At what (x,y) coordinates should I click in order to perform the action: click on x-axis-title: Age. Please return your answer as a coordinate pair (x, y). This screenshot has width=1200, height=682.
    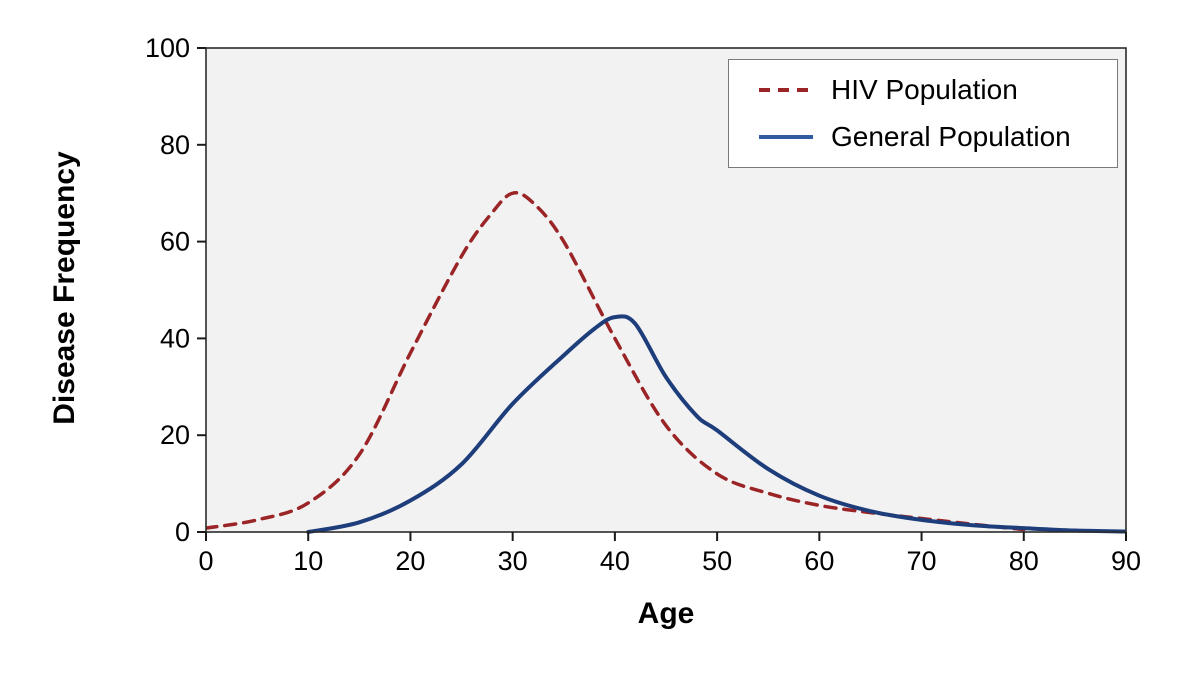
    Looking at the image, I should click on (666, 613).